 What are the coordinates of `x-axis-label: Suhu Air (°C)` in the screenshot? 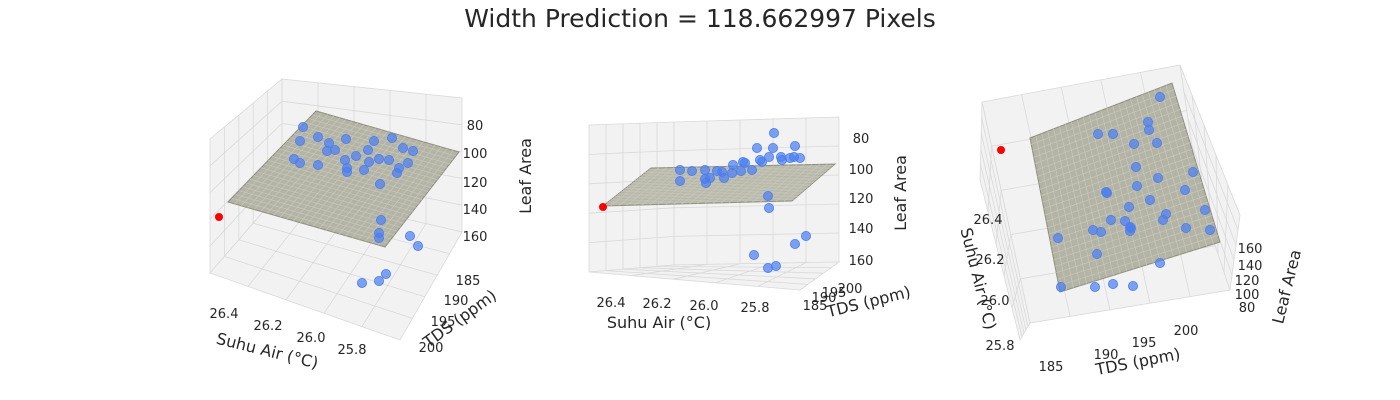 It's located at (659, 322).